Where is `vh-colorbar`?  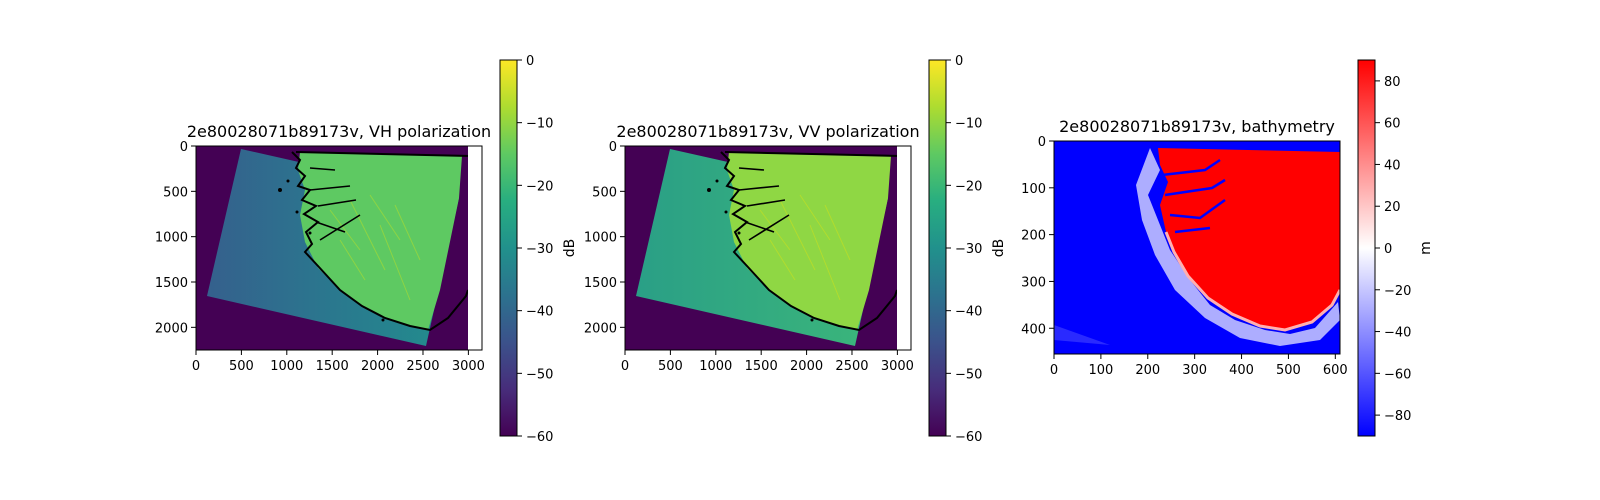
vh-colorbar is located at coordinates (508, 248).